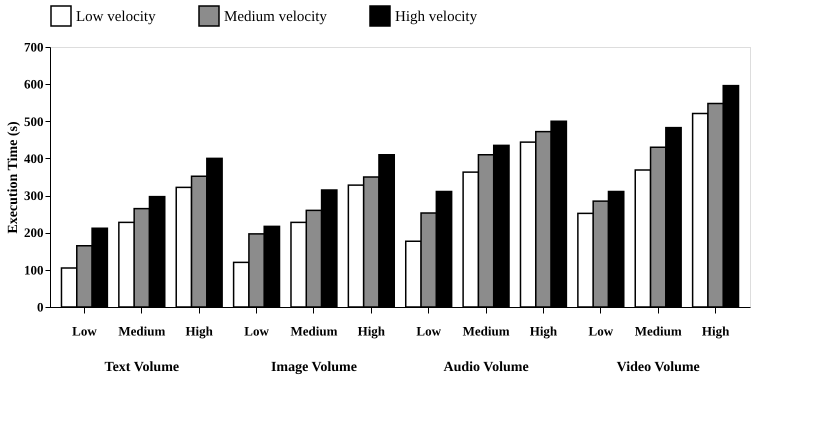 The image size is (825, 430). What do you see at coordinates (116, 17) in the screenshot?
I see `legend-label: Low velocity` at bounding box center [116, 17].